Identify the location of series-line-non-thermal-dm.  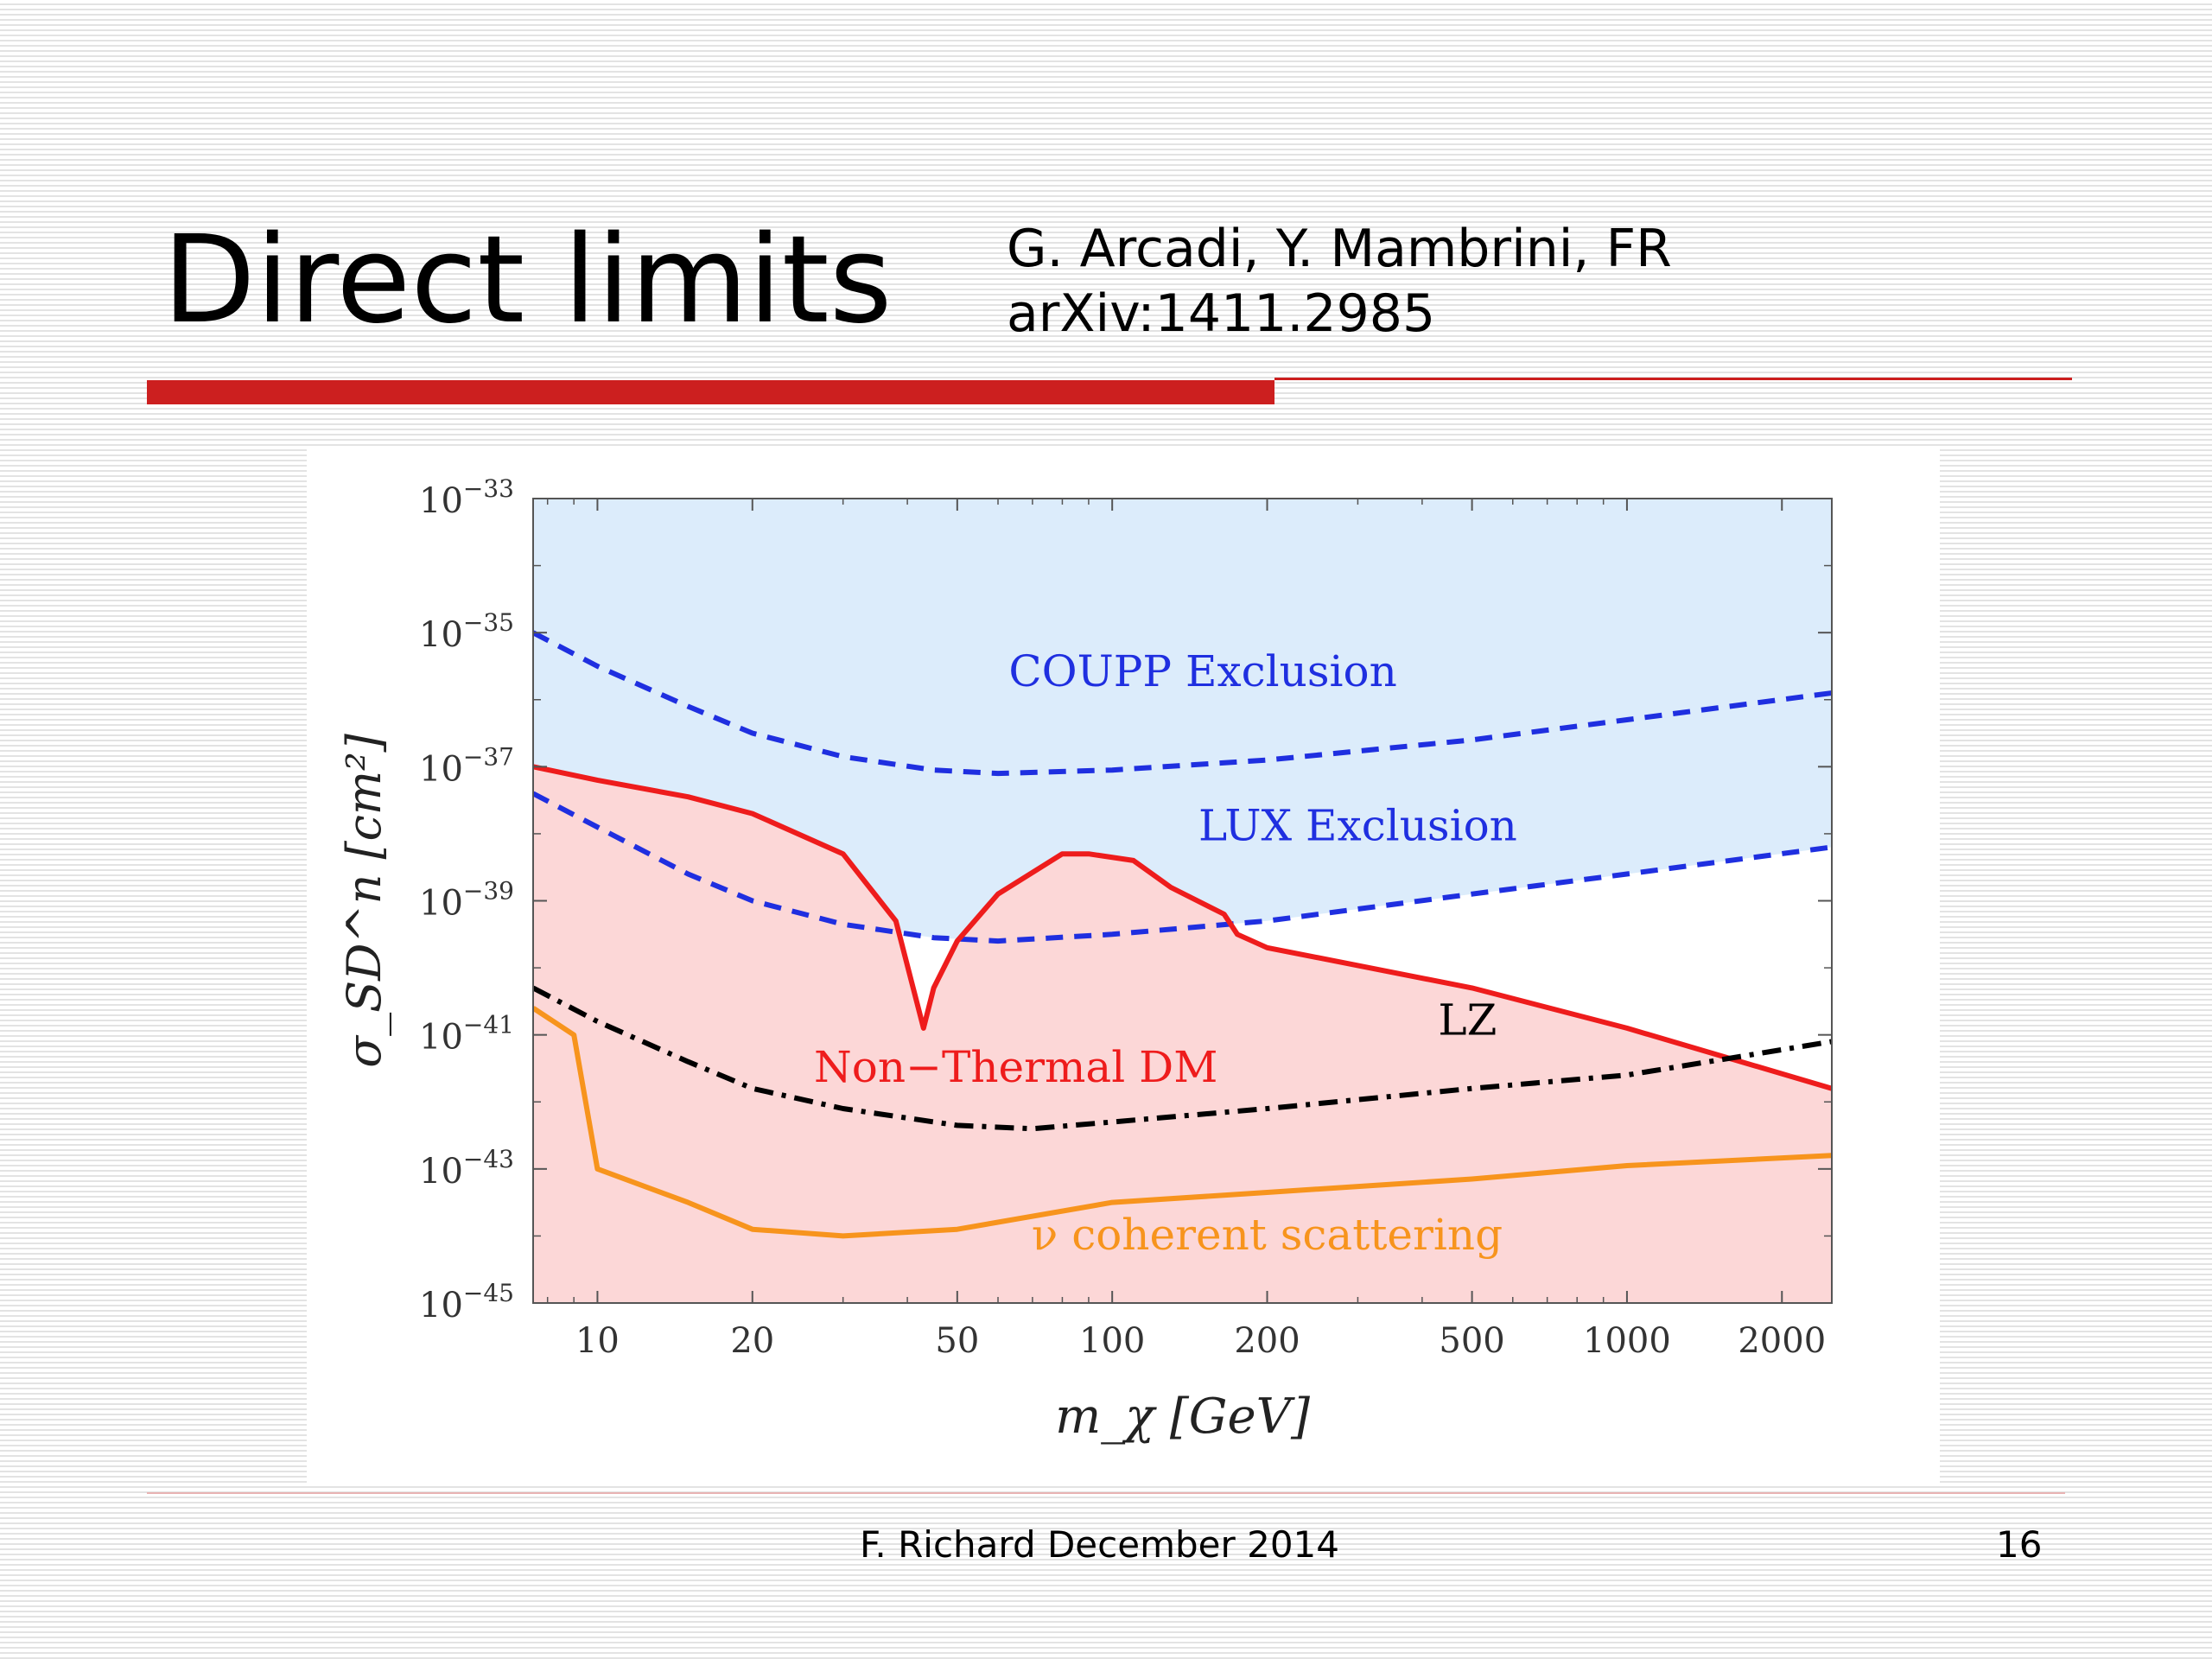
(1182, 928).